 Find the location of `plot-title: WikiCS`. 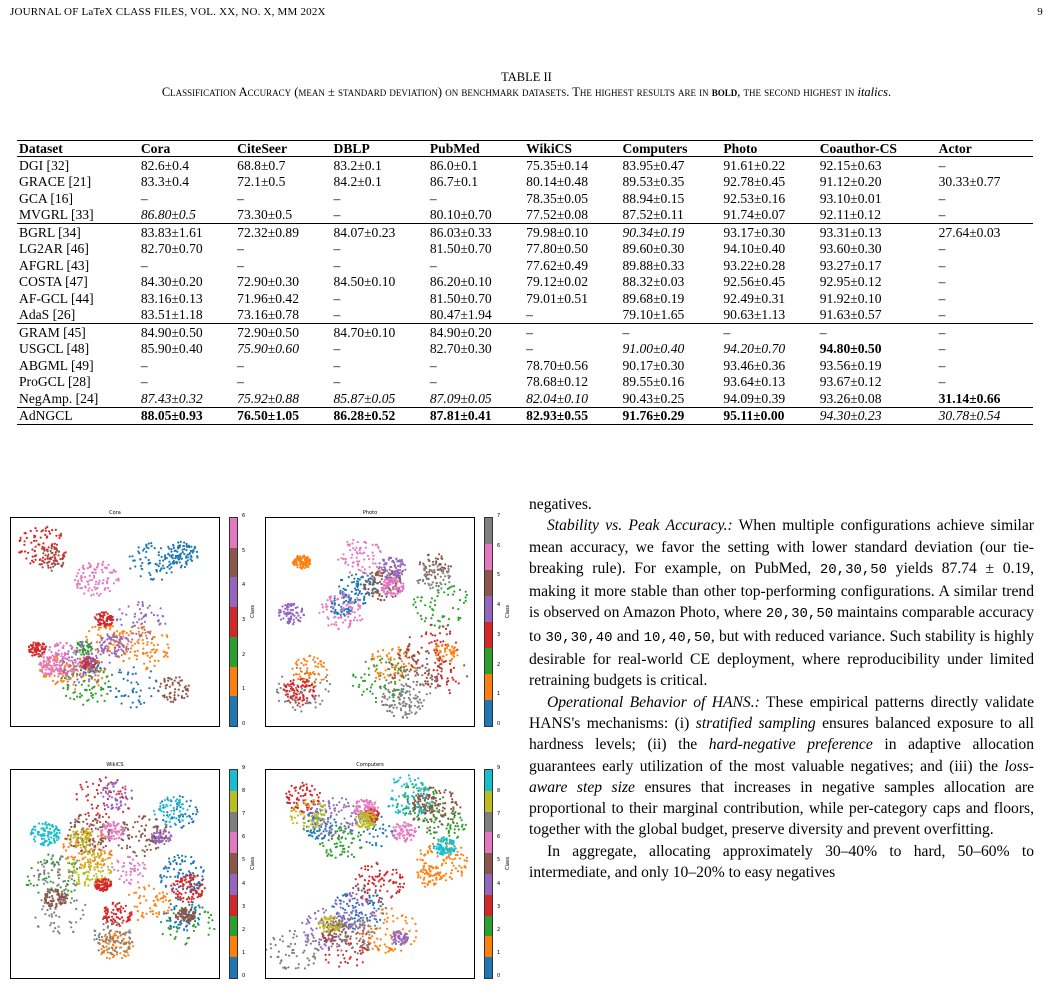

plot-title: WikiCS is located at coordinates (115, 765).